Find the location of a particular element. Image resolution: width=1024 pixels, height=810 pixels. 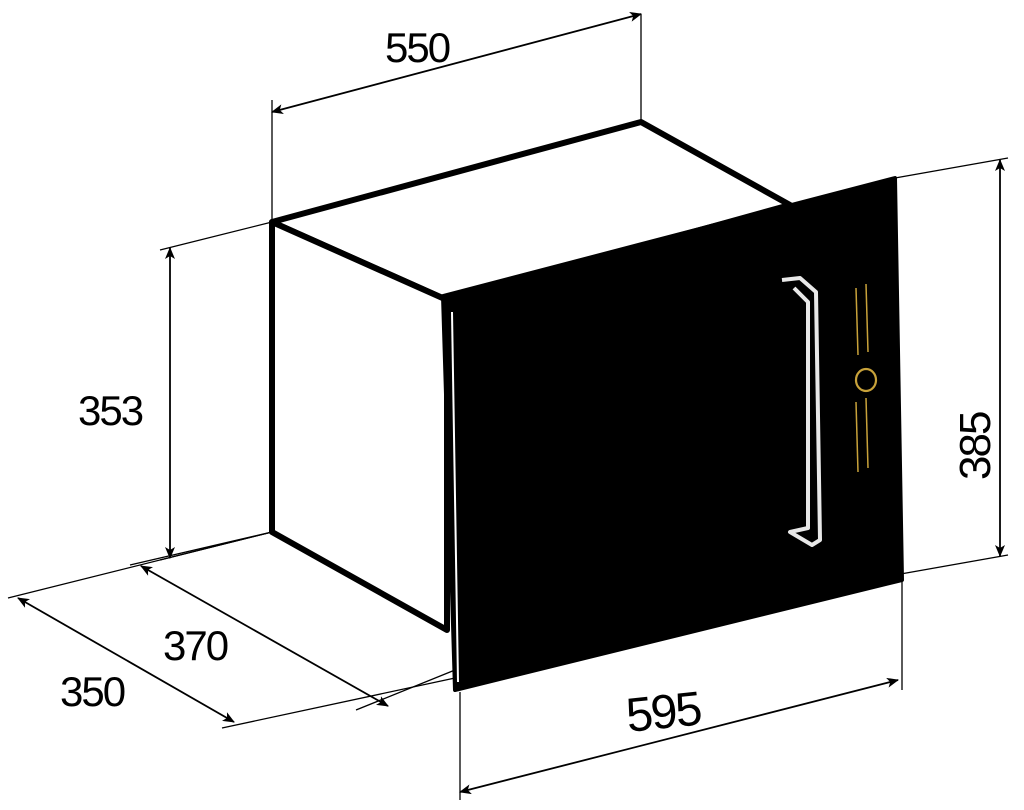

label-side-height: 353 is located at coordinates (110, 410).